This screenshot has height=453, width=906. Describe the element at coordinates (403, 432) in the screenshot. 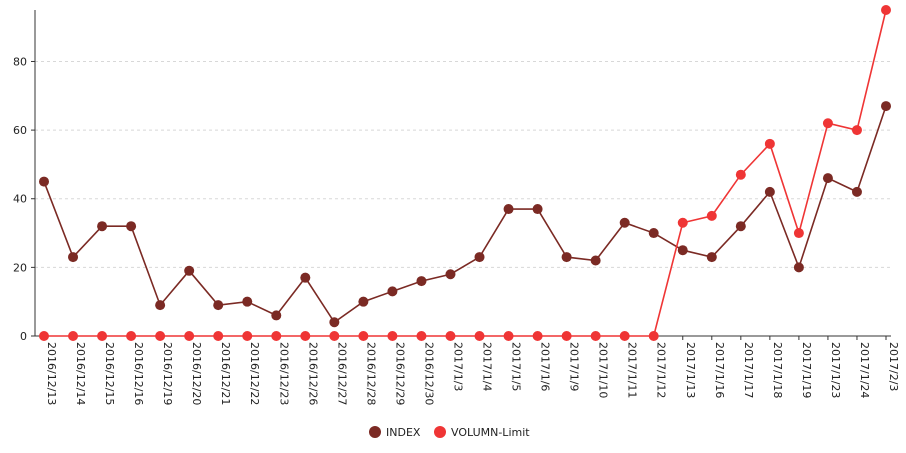

I see `legend-label: INDEX` at that location.